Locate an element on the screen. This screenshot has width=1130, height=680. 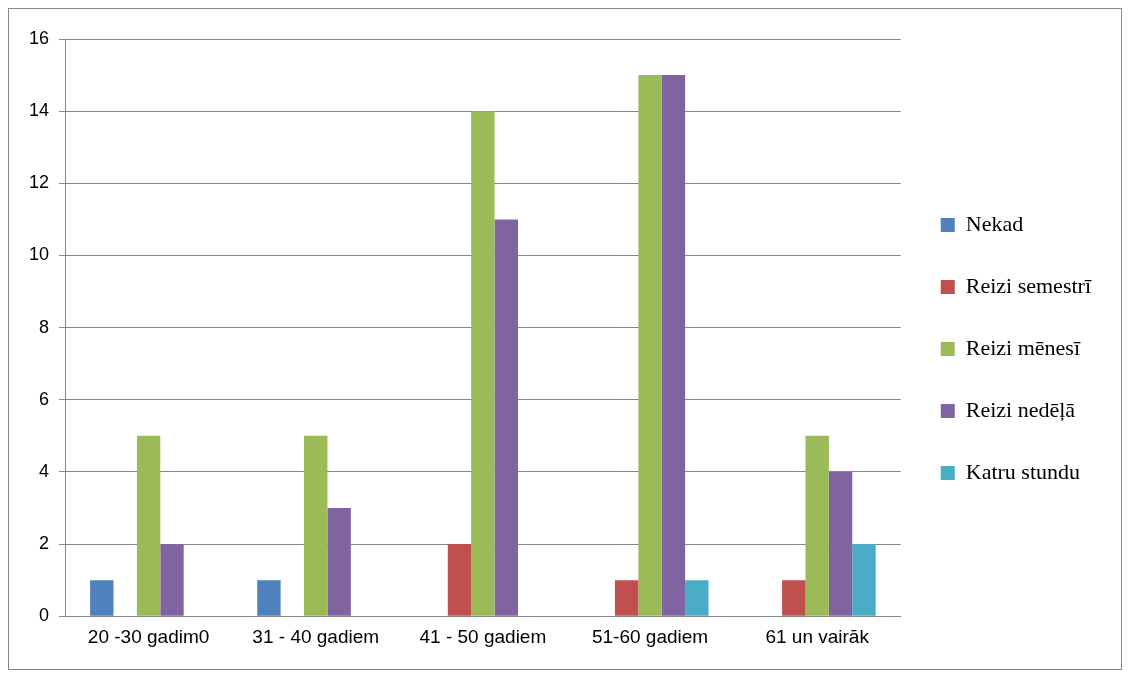
y-tick-label: 10 is located at coordinates (39, 254).